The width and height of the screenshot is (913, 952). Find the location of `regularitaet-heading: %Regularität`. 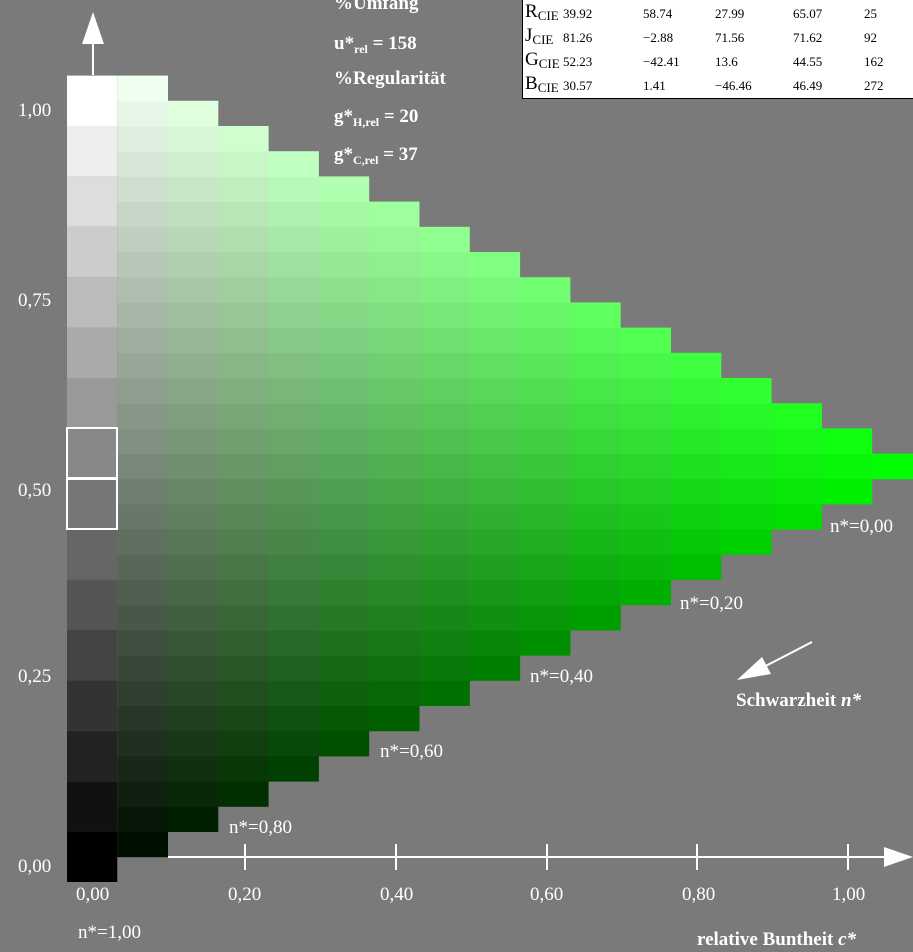

regularitaet-heading: %Regularität is located at coordinates (390, 78).